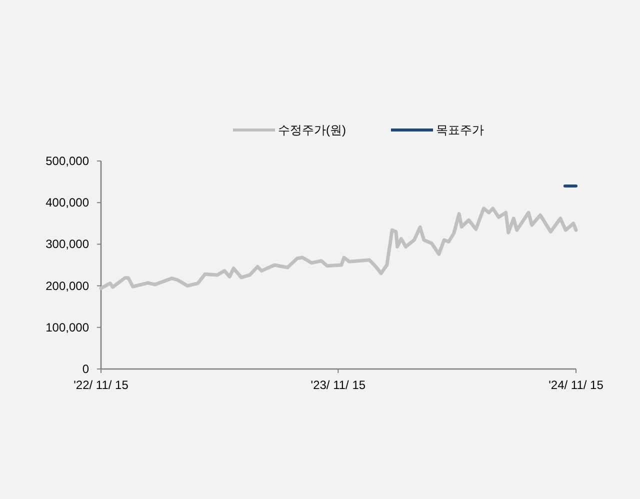 The width and height of the screenshot is (640, 499). What do you see at coordinates (86, 369) in the screenshot?
I see `y-tick-label: 0` at bounding box center [86, 369].